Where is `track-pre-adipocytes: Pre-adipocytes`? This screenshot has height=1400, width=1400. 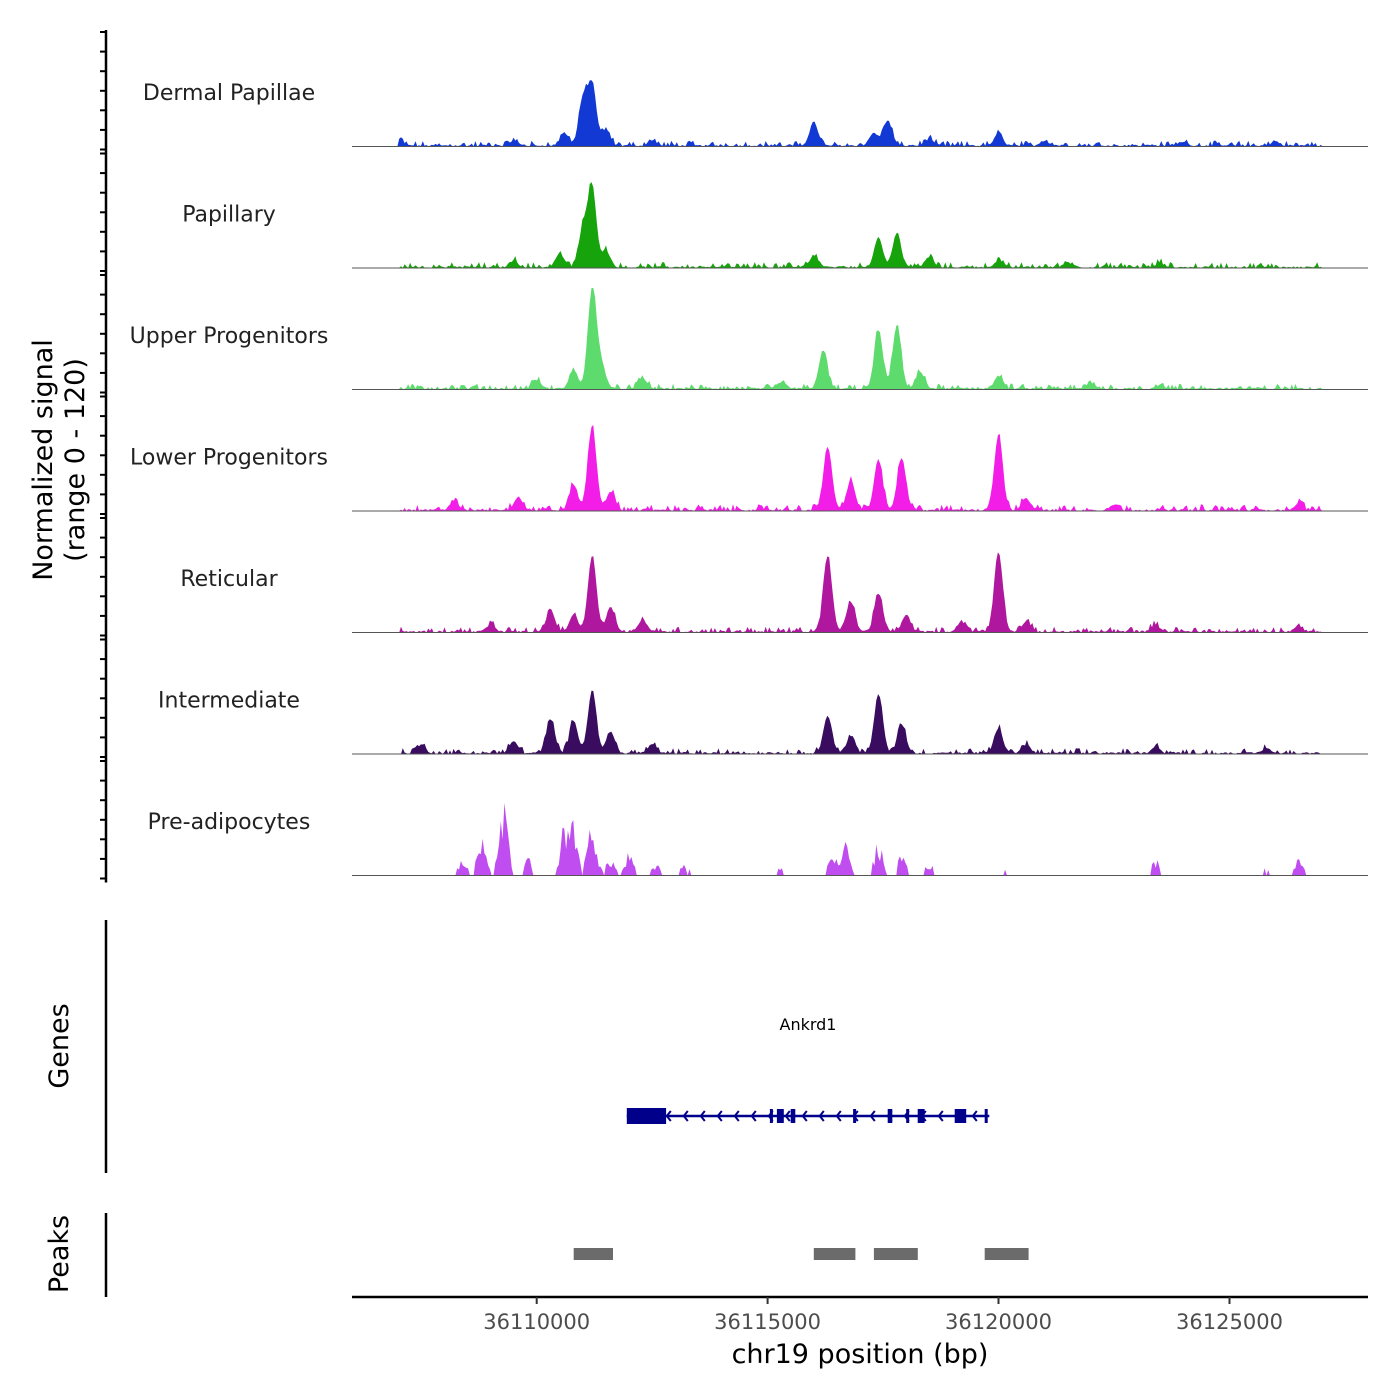 track-pre-adipocytes: Pre-adipocytes is located at coordinates (758, 839).